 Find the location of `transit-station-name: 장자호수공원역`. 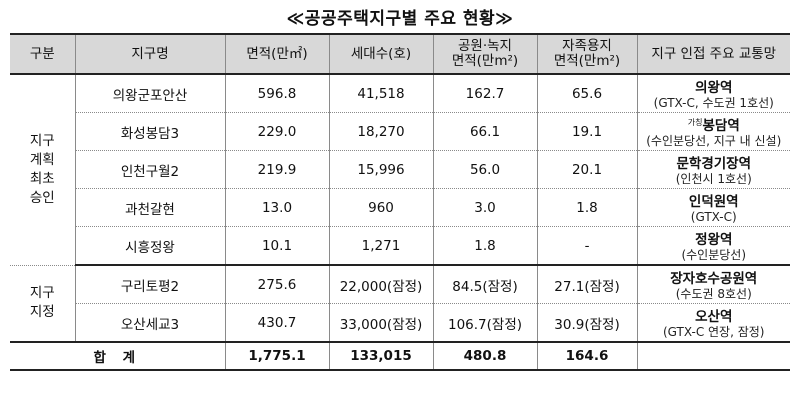

transit-station-name: 장자호수공원역 is located at coordinates (714, 278).